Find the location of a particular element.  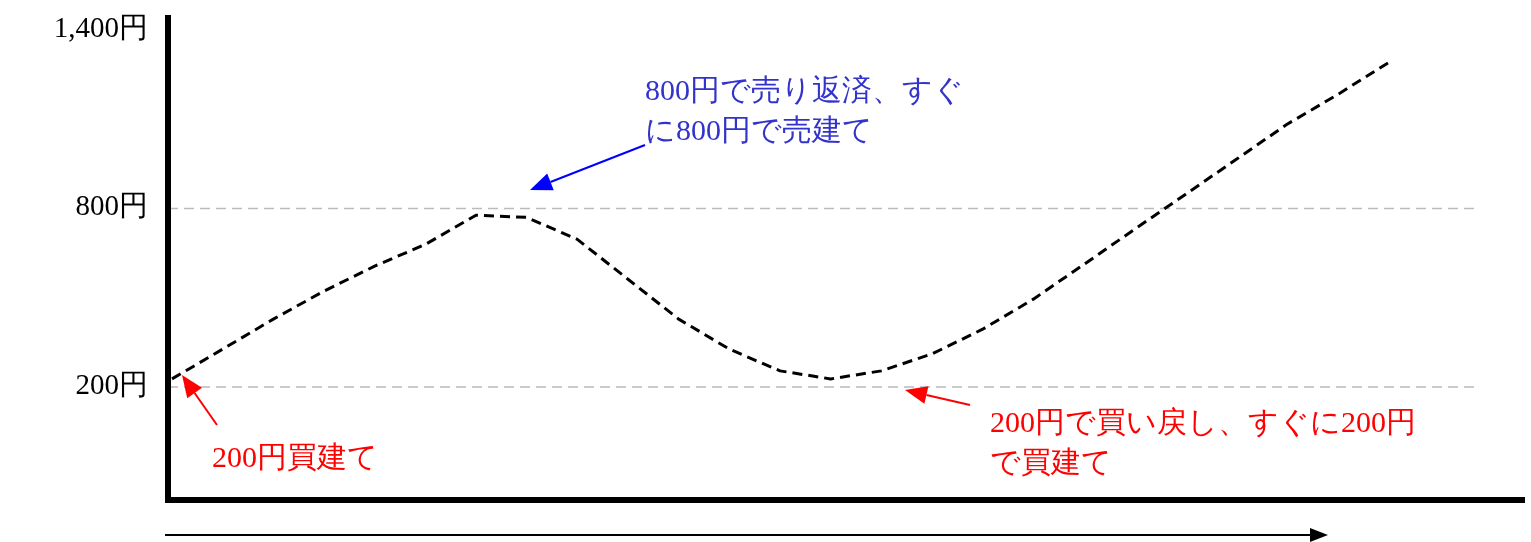

y-tick-label: 800円 is located at coordinates (111, 205).